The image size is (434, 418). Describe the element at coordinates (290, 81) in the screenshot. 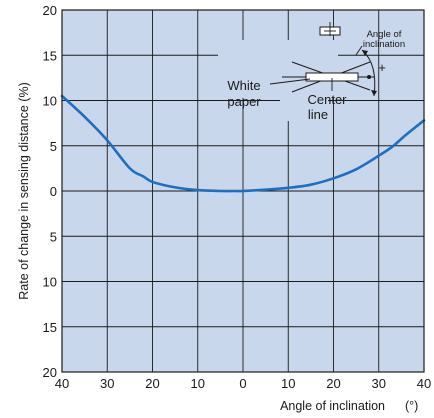

I see `white-paper-leader` at that location.